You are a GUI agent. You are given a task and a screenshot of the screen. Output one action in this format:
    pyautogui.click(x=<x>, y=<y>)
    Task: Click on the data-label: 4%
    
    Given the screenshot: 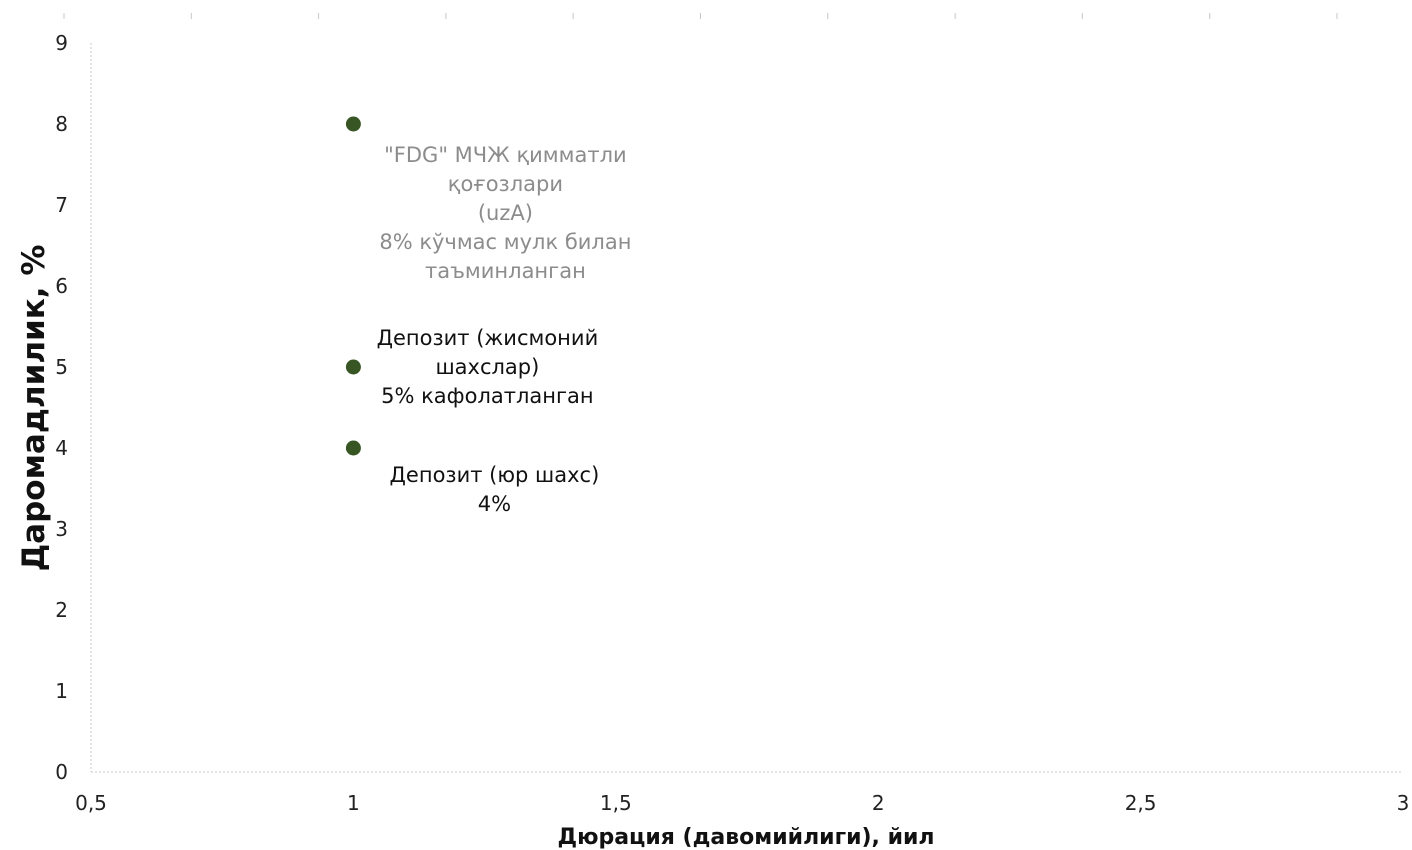 What is the action you would take?
    pyautogui.click(x=494, y=504)
    